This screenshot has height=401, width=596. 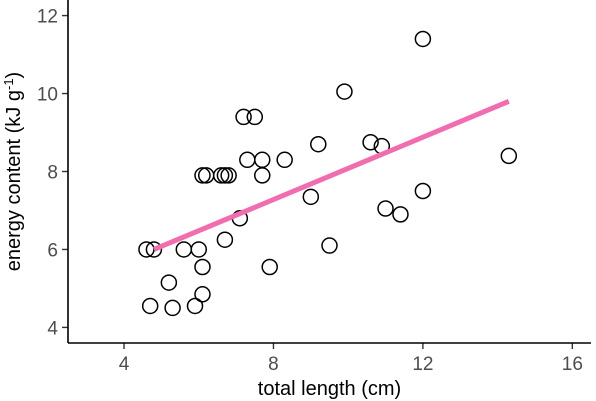 I want to click on y-tick-label: 6, so click(x=52, y=250).